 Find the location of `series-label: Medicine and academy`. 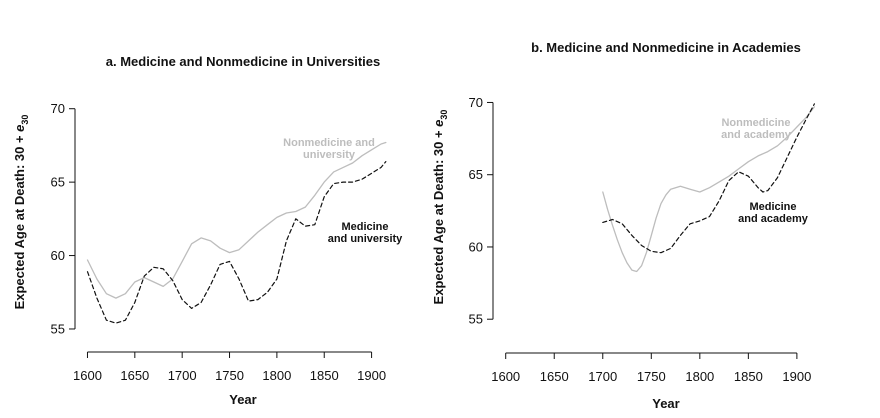

series-label: Medicine and academy is located at coordinates (773, 213).